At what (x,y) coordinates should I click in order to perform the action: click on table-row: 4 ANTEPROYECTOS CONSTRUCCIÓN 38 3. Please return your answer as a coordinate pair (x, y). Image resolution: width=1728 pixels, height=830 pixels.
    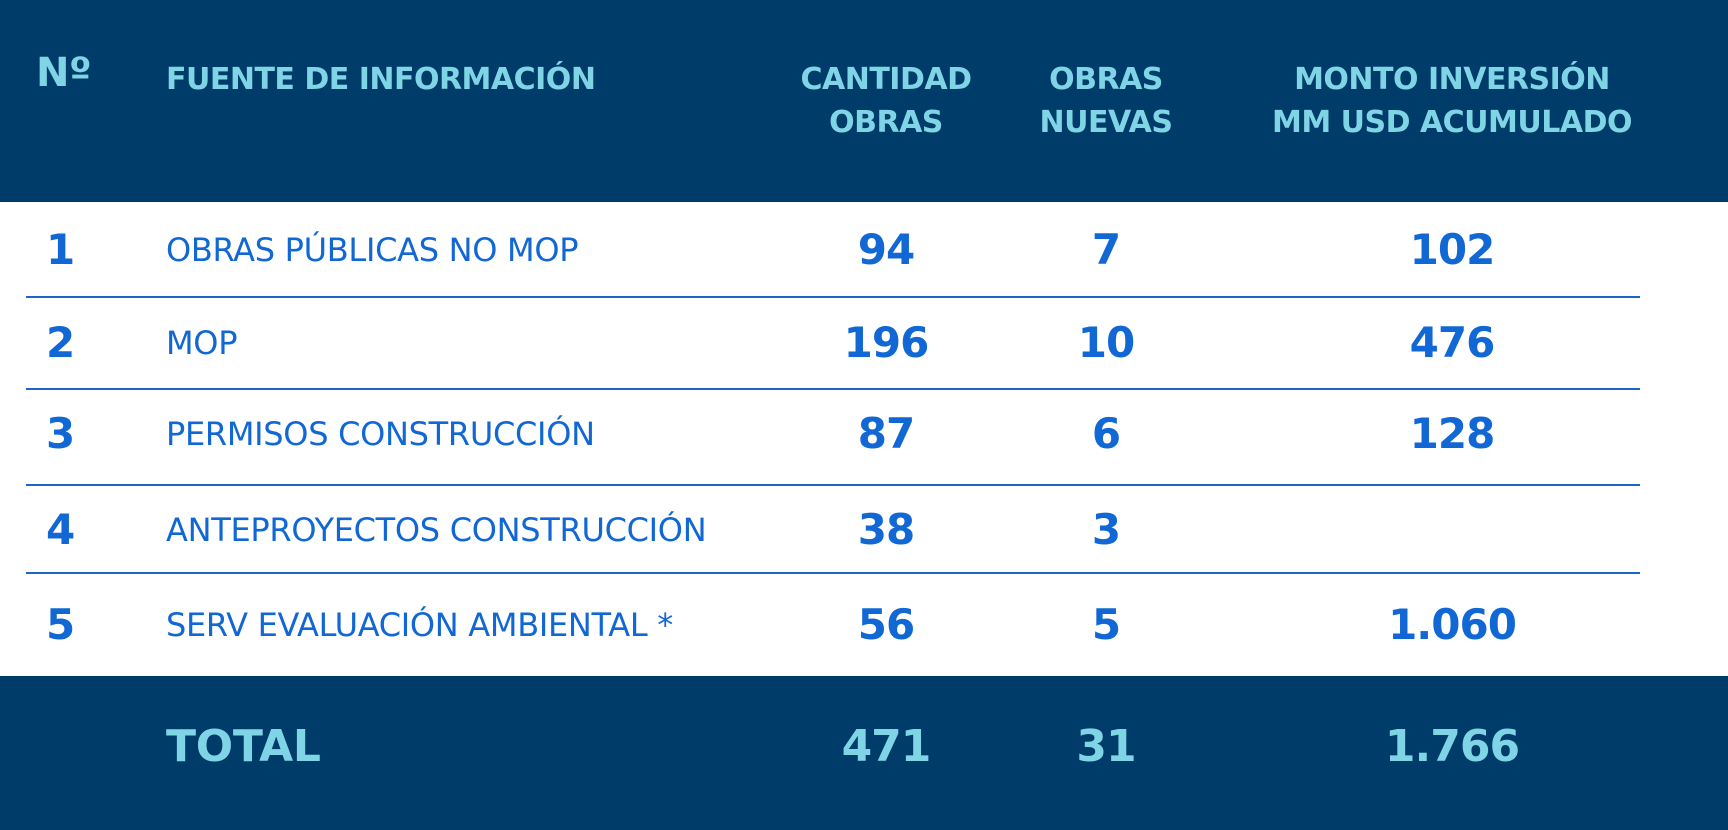
    Looking at the image, I should click on (864, 530).